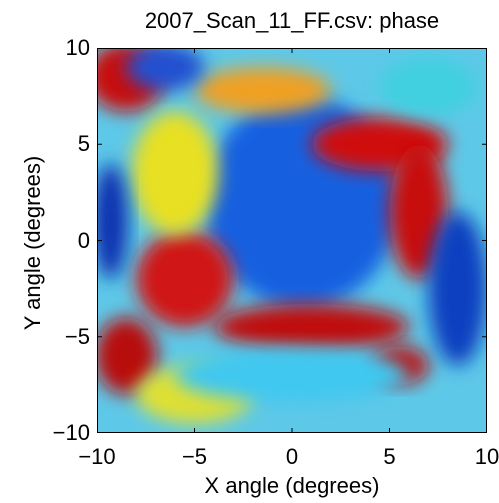 This screenshot has height=503, width=499. I want to click on x-tick-label: 0, so click(292, 456).